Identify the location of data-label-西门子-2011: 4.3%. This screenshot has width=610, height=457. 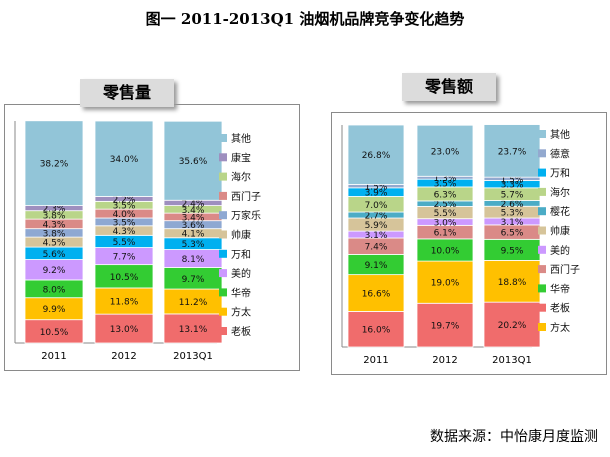
(54, 225).